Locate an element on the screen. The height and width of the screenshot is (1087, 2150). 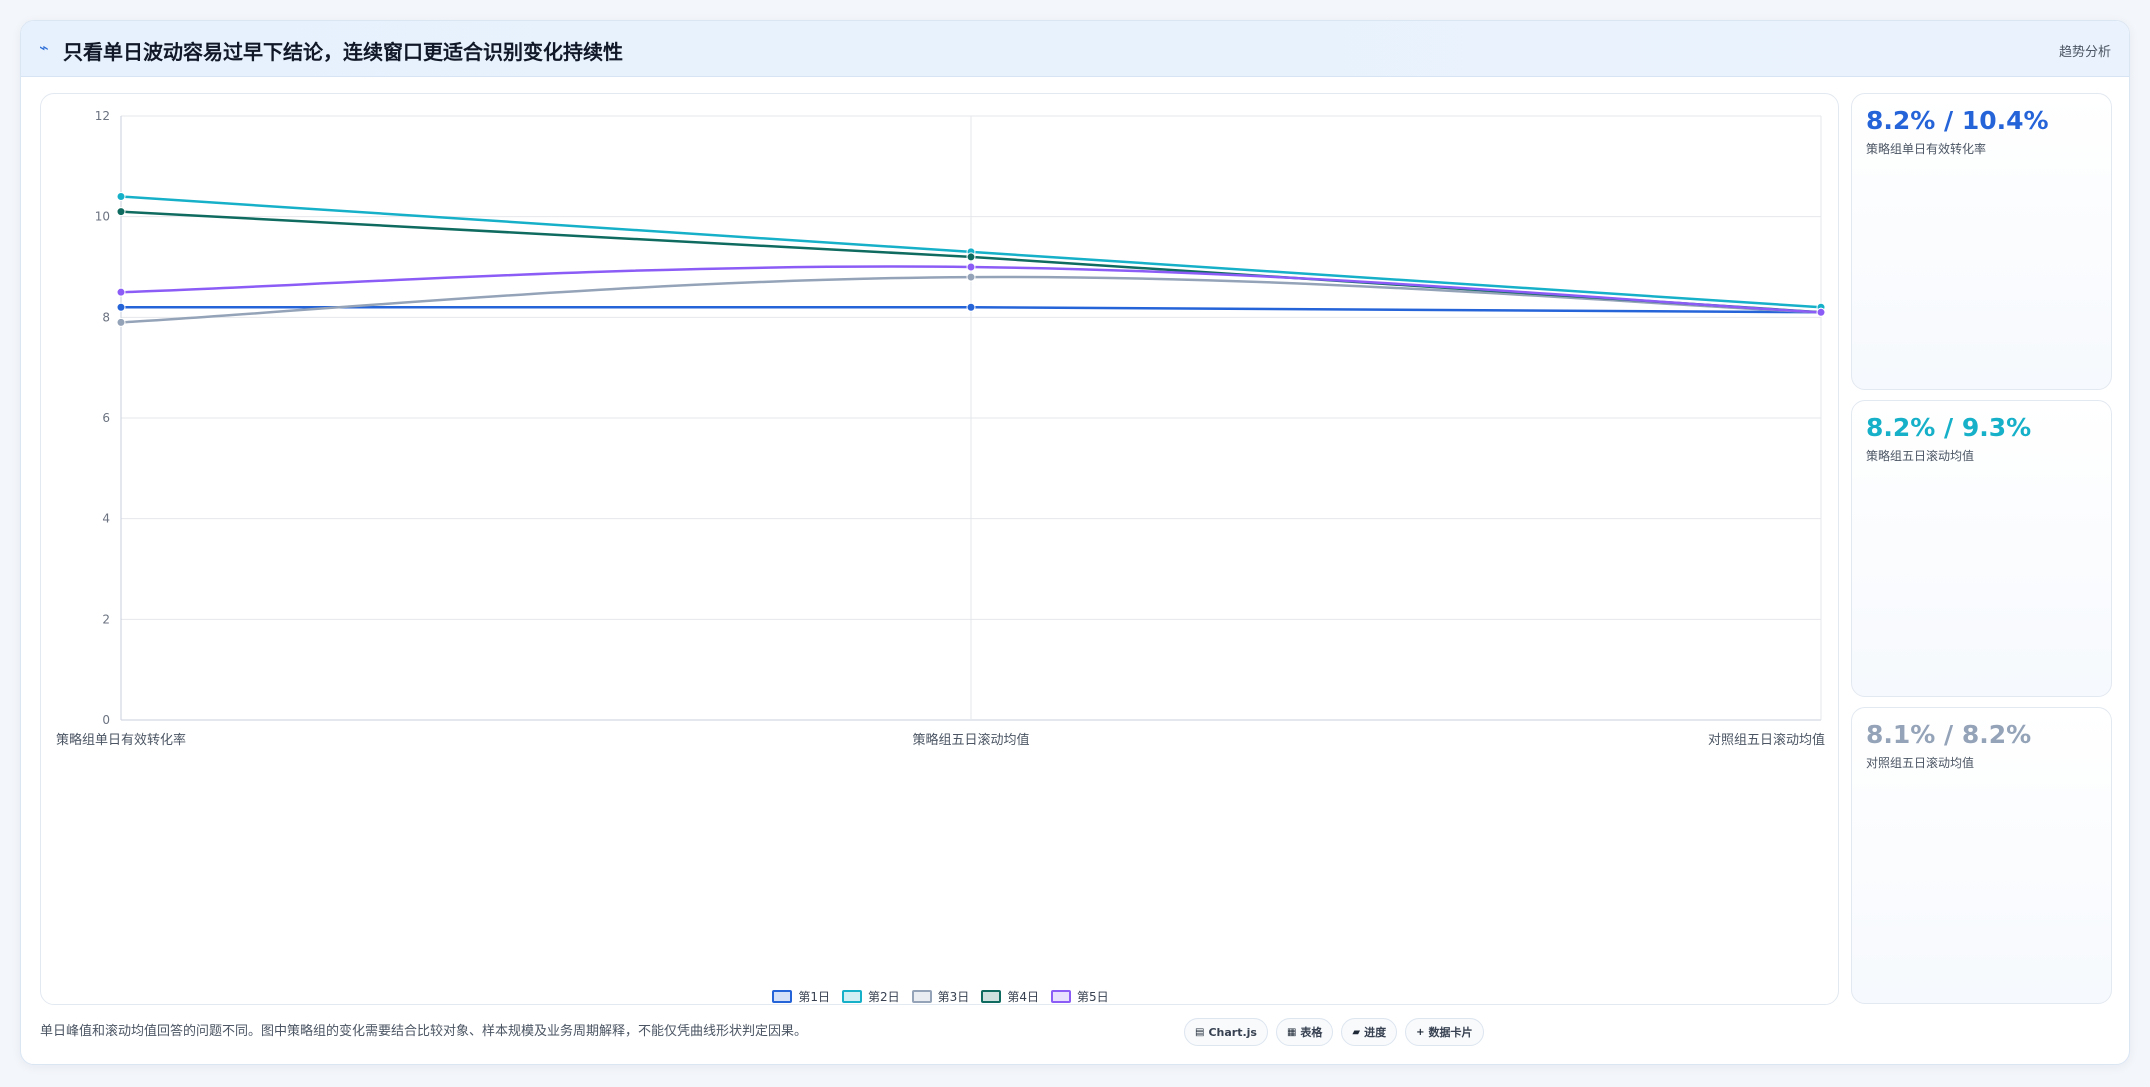
kpi-label: 策略组单日有效转化率 is located at coordinates (1926, 149).